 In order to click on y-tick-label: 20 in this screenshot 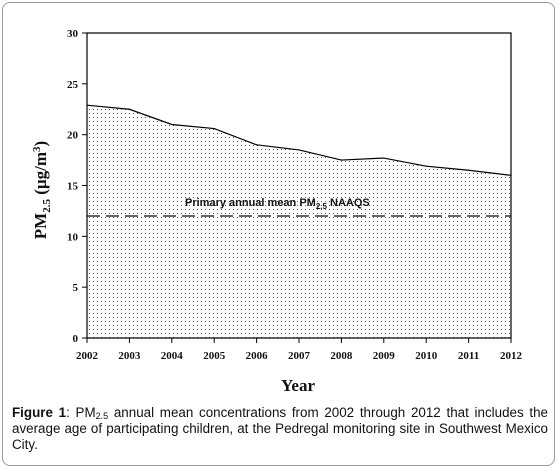, I will do `click(73, 136)`.